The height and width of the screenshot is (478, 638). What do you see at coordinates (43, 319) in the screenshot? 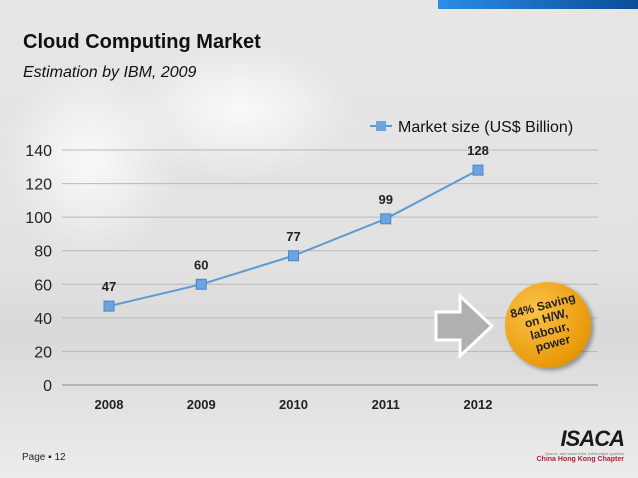
I see `y-tick-label: 40` at bounding box center [43, 319].